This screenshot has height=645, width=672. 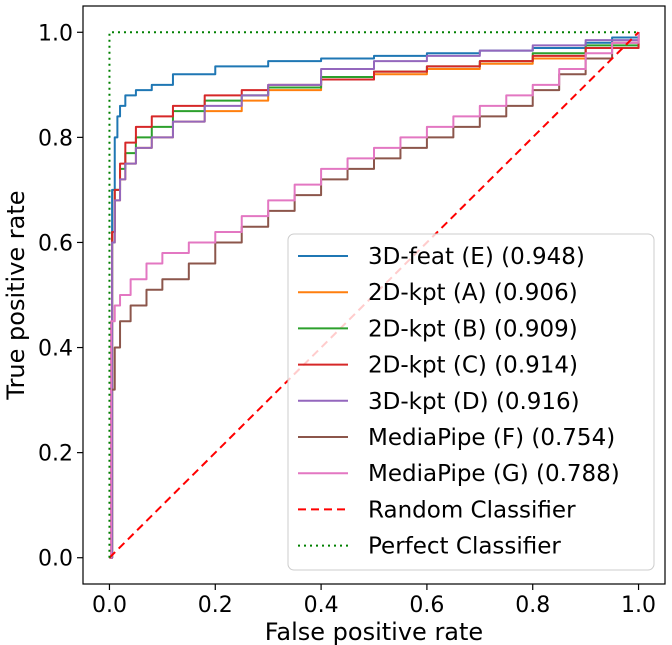 What do you see at coordinates (474, 402) in the screenshot?
I see `legend-label: 3D-kpt (D) (0.916)` at bounding box center [474, 402].